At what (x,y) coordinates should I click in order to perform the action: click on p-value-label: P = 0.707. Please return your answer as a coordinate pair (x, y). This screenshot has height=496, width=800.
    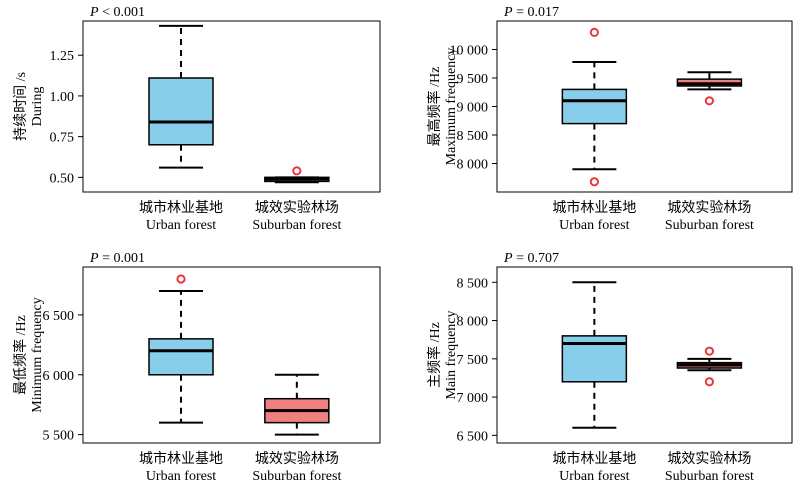
    Looking at the image, I should click on (531, 258).